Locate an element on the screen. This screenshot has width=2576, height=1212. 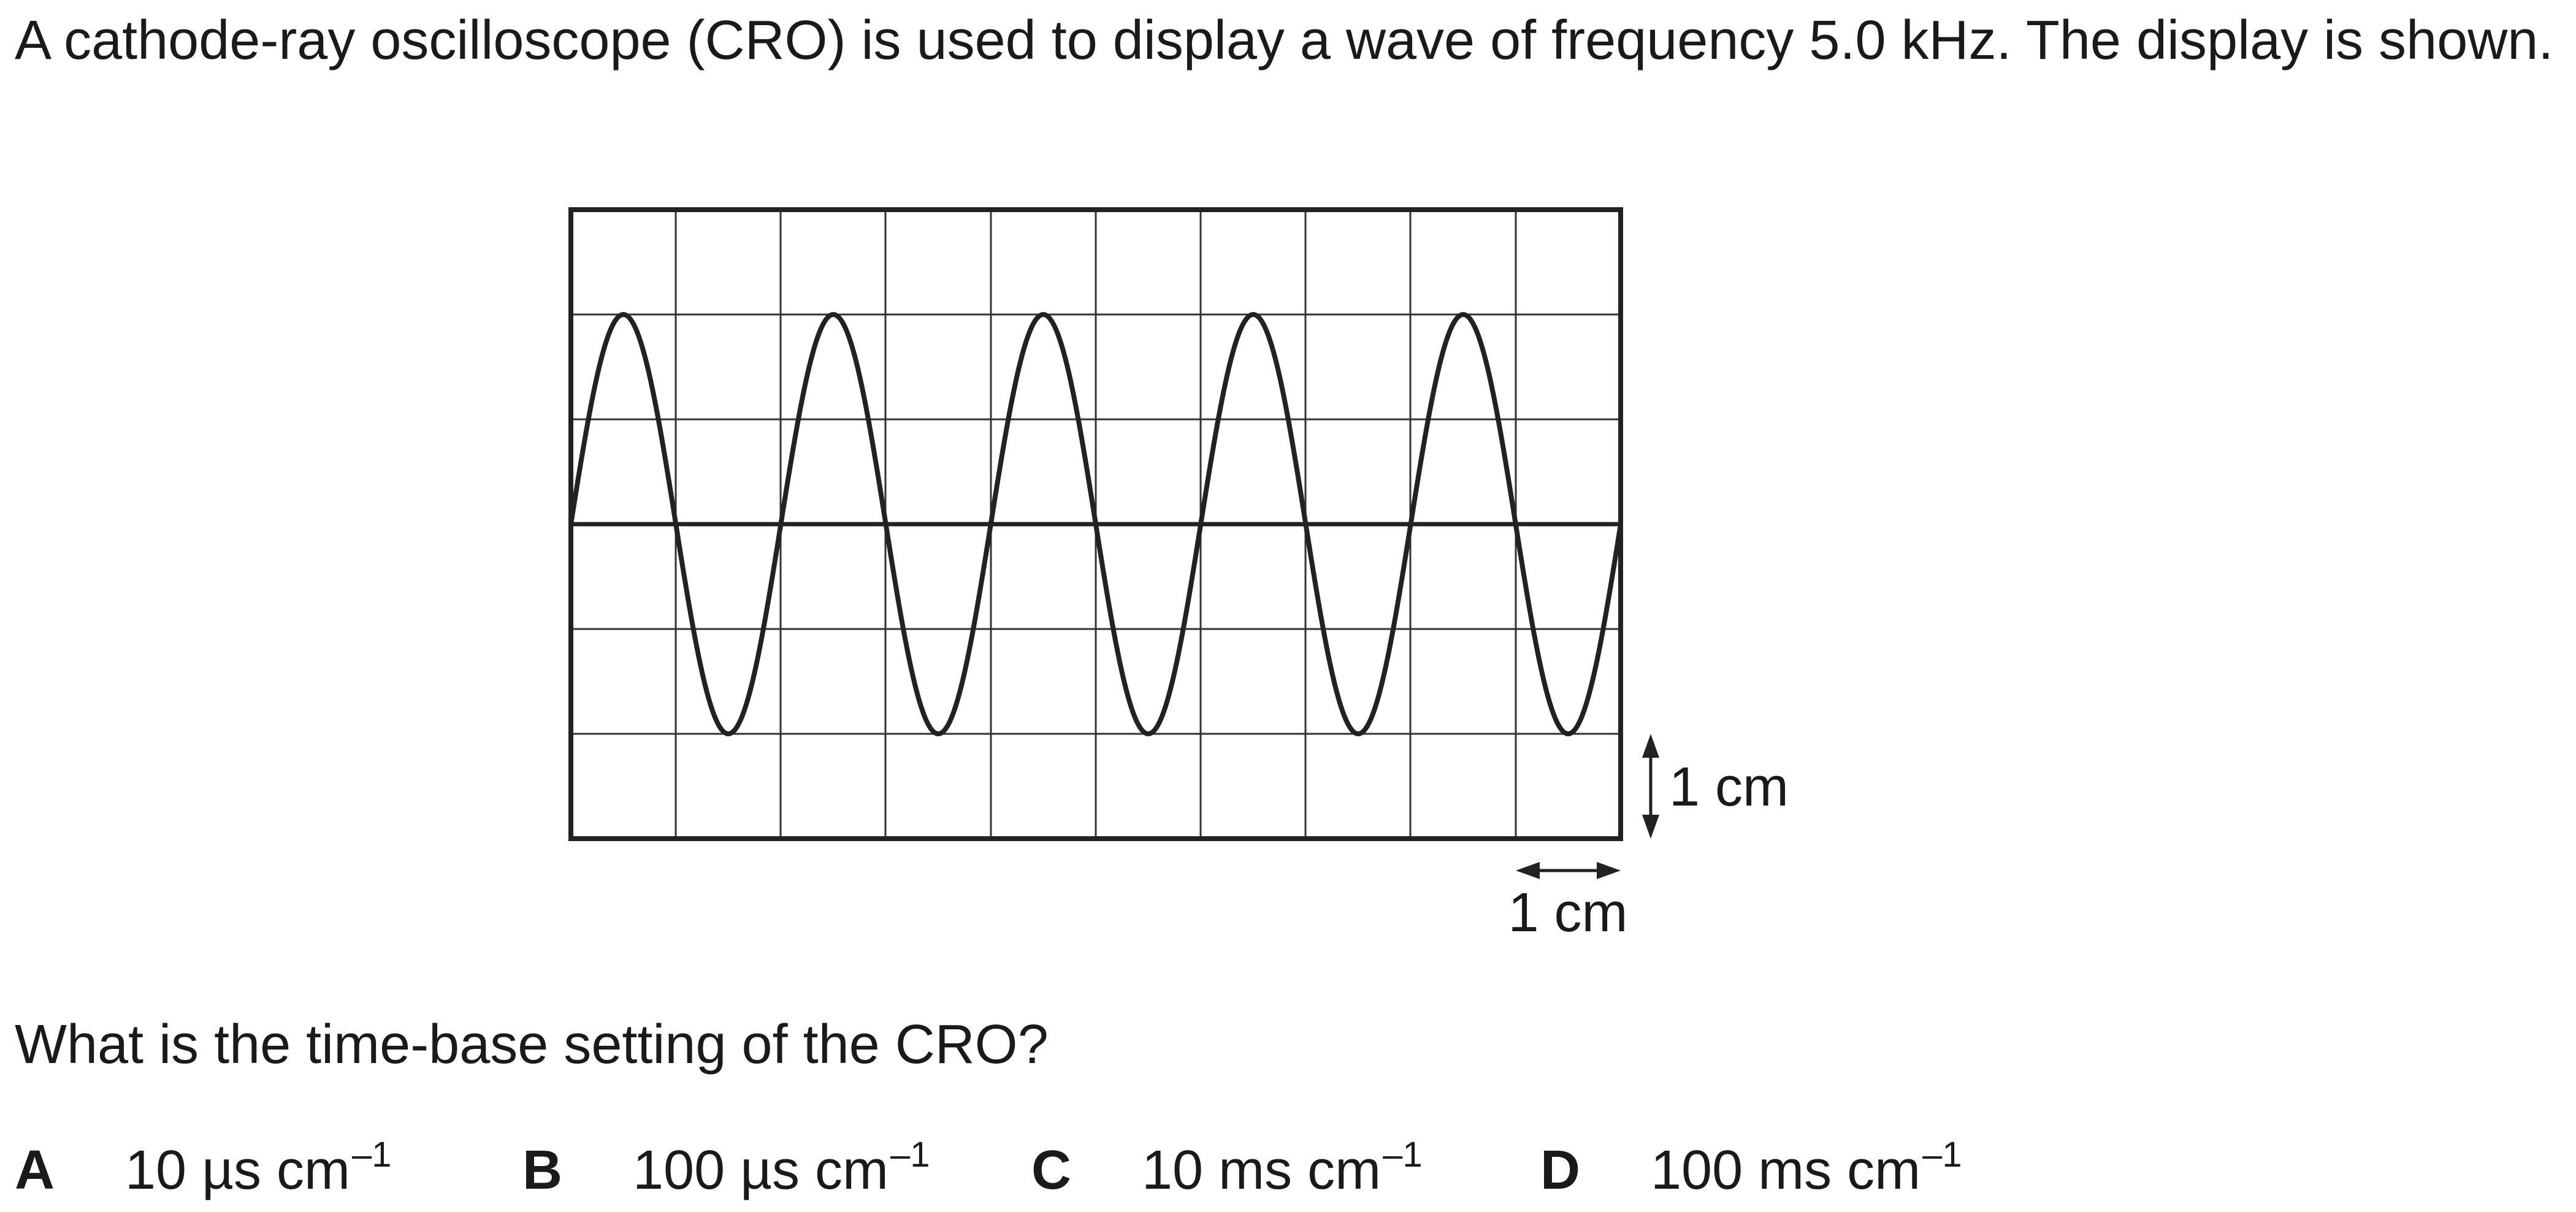
option-b-value: 100 µs cm–1 is located at coordinates (781, 1168).